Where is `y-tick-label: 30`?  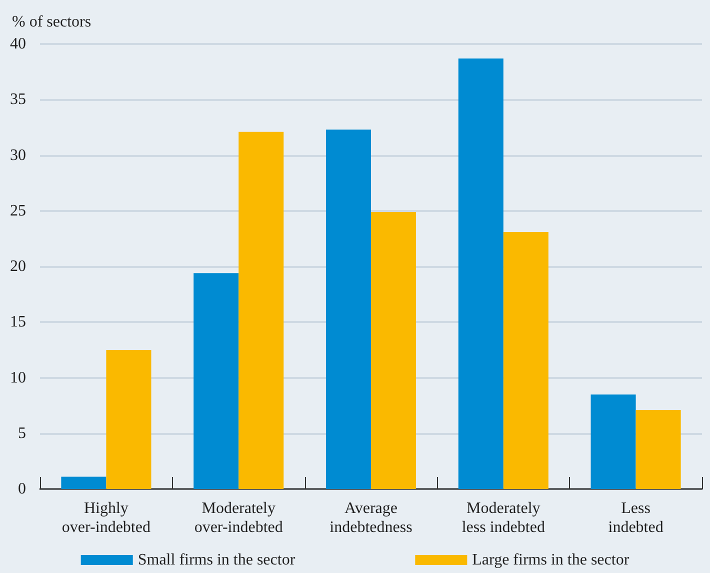
y-tick-label: 30 is located at coordinates (18, 155).